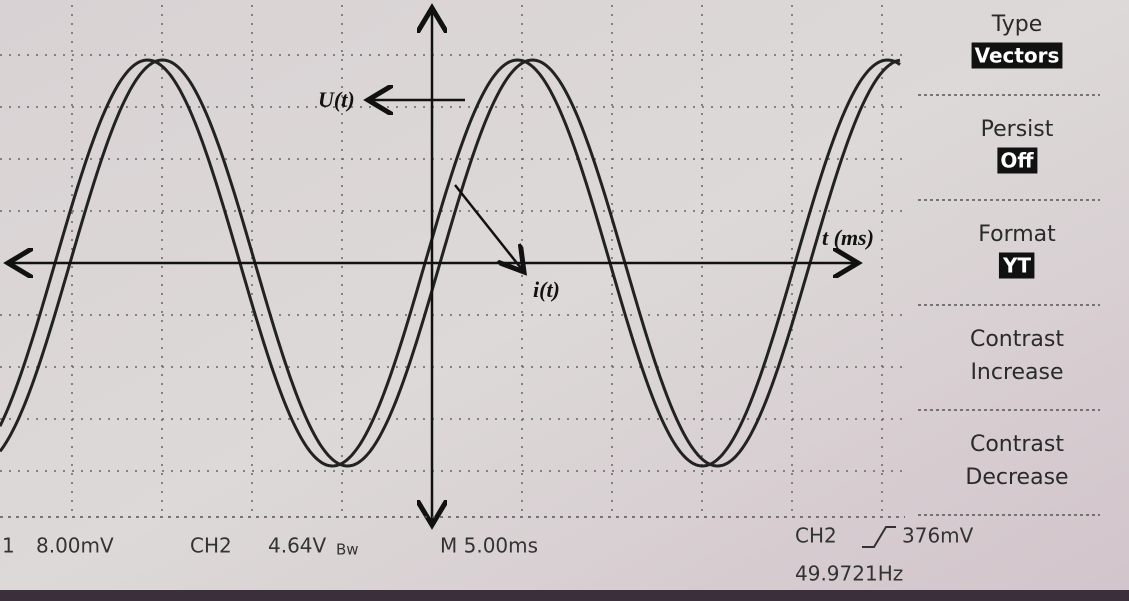 The image size is (1129, 601). What do you see at coordinates (546, 289) in the screenshot?
I see `current-label: i(t)` at bounding box center [546, 289].